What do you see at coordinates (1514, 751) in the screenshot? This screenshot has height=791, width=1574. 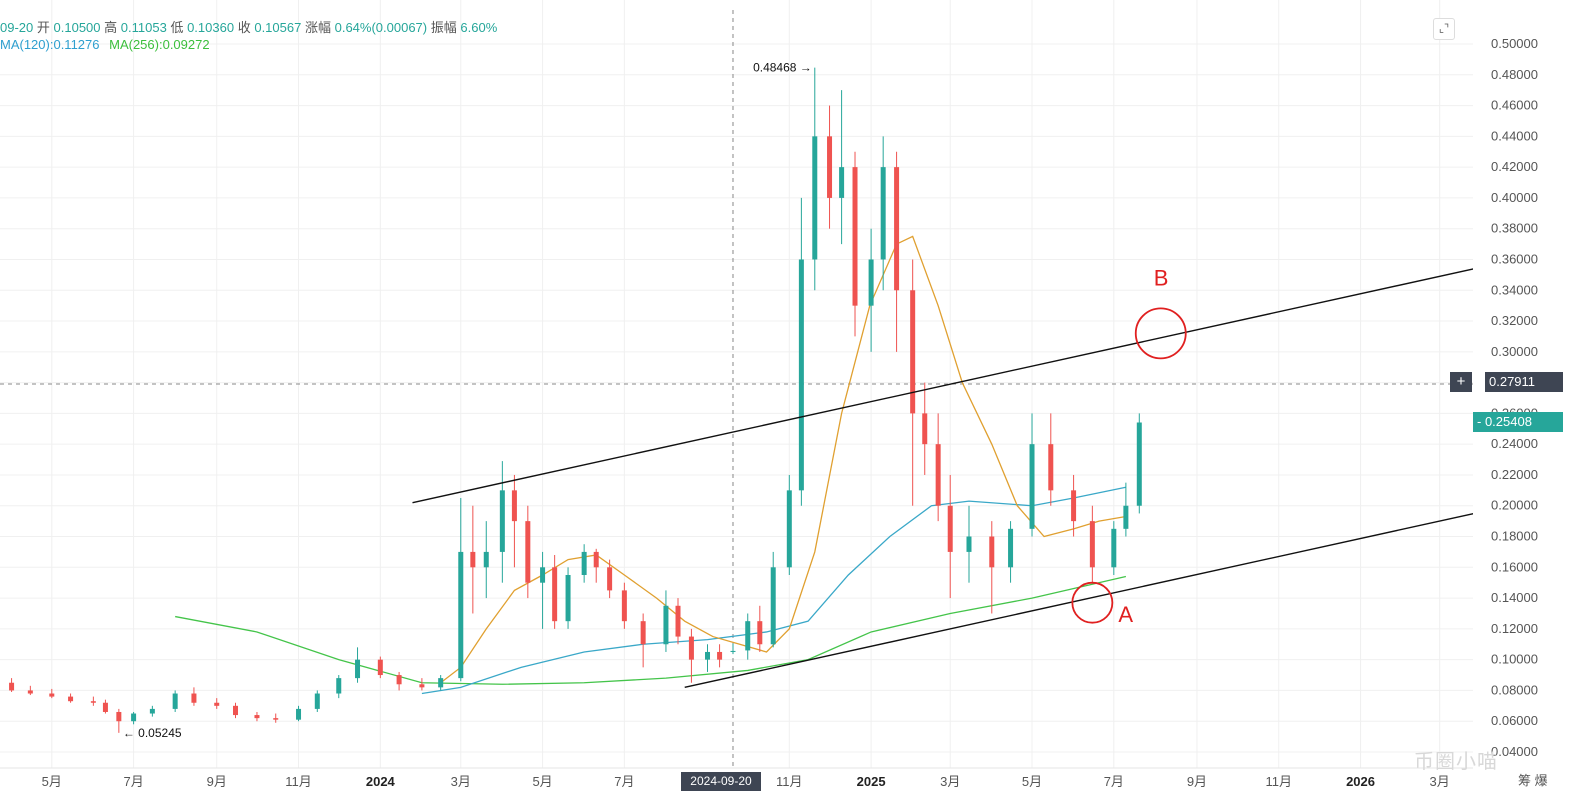 I see `y-tick-label: 0.04000` at bounding box center [1514, 751].